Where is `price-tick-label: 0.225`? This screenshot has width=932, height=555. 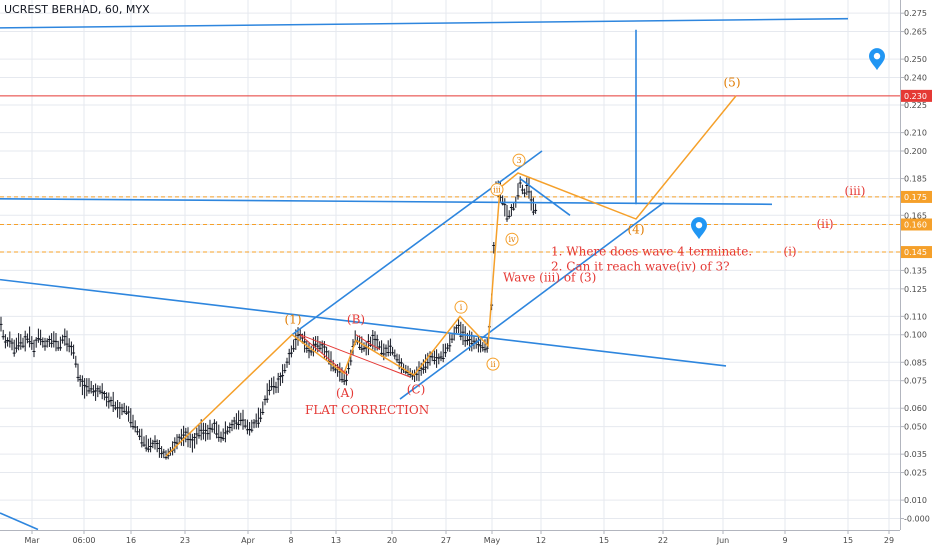 price-tick-label: 0.225 is located at coordinates (915, 105).